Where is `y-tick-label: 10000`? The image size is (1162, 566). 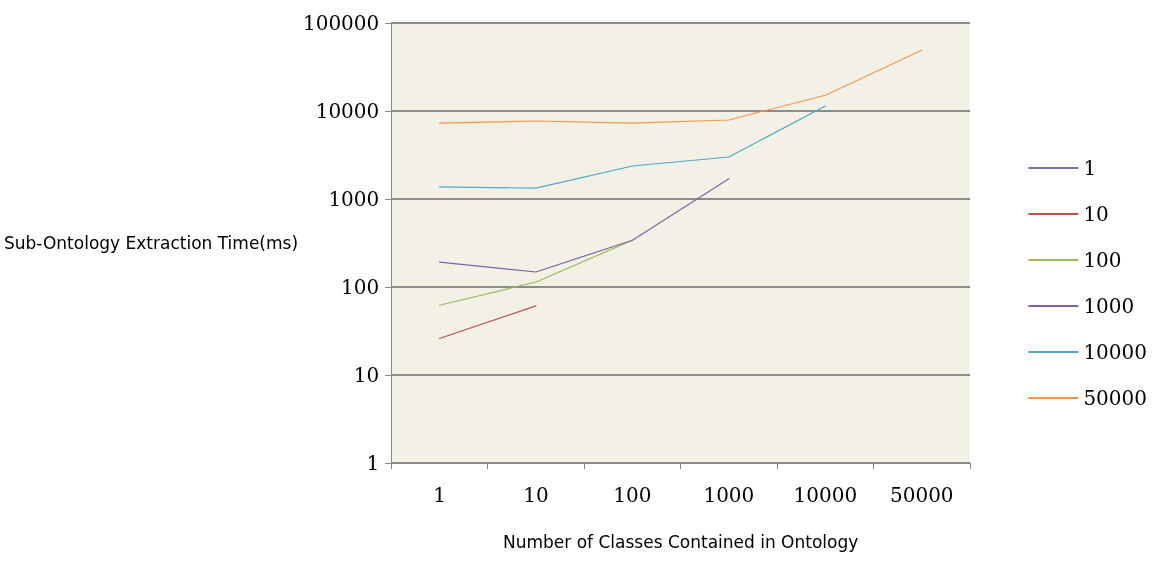 y-tick-label: 10000 is located at coordinates (347, 111).